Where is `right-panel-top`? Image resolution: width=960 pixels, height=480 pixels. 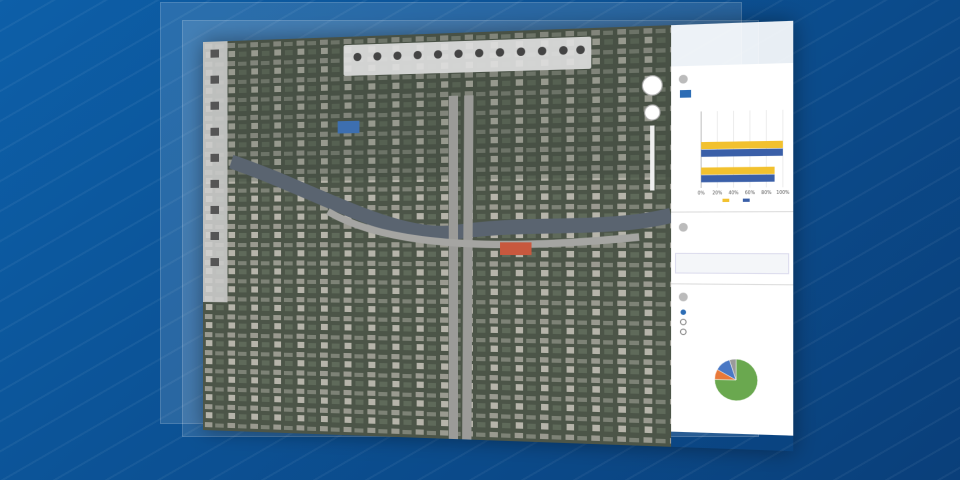 right-panel-top is located at coordinates (732, 43).